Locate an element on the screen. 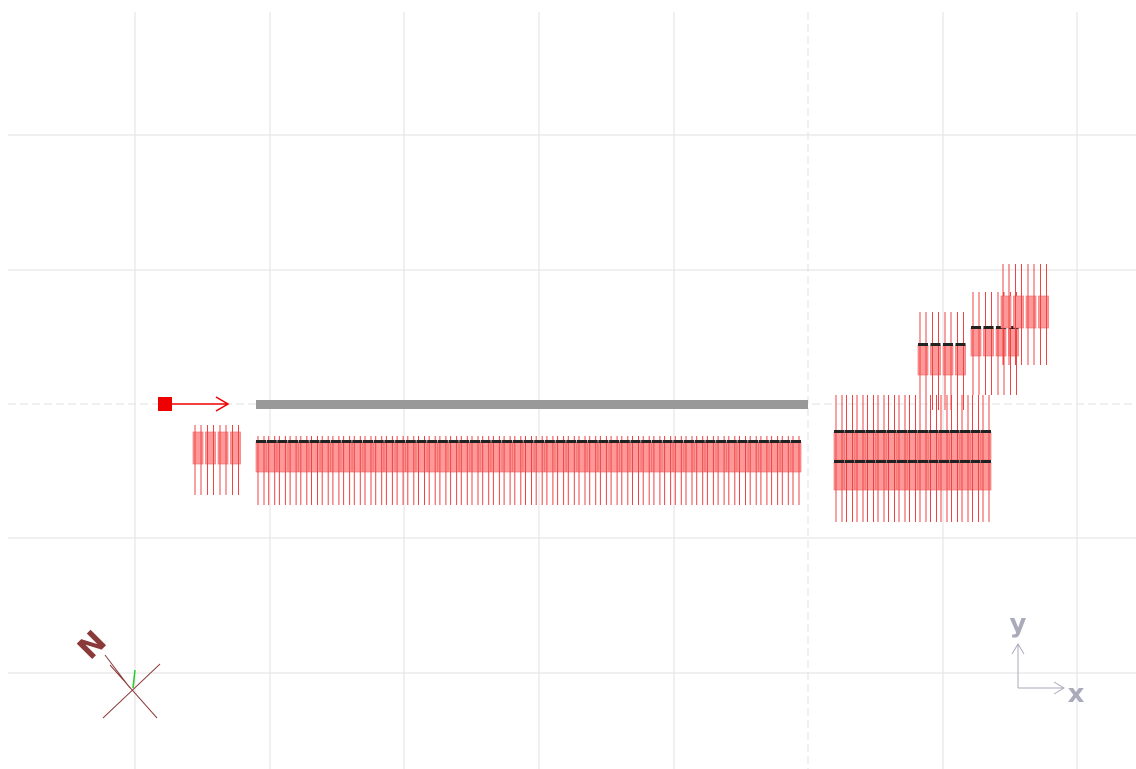 This screenshot has height=769, width=1136. compass-pointer is located at coordinates (117, 671).